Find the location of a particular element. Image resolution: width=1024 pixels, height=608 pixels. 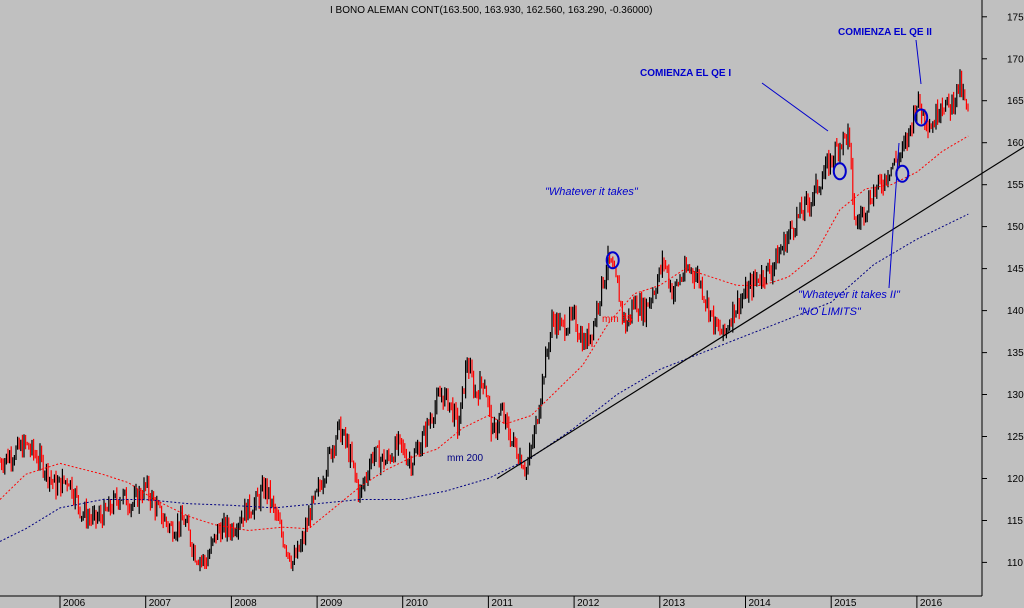

y-tick-label: 160 is located at coordinates (1015, 143).